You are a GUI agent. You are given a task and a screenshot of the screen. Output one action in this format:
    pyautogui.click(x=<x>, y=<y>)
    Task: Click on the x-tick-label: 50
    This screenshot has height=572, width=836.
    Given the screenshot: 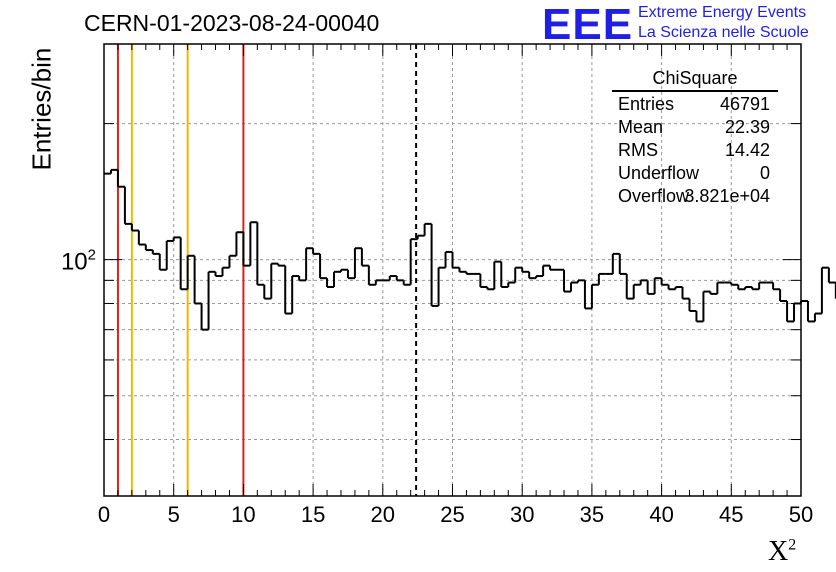 What is the action you would take?
    pyautogui.click(x=801, y=514)
    